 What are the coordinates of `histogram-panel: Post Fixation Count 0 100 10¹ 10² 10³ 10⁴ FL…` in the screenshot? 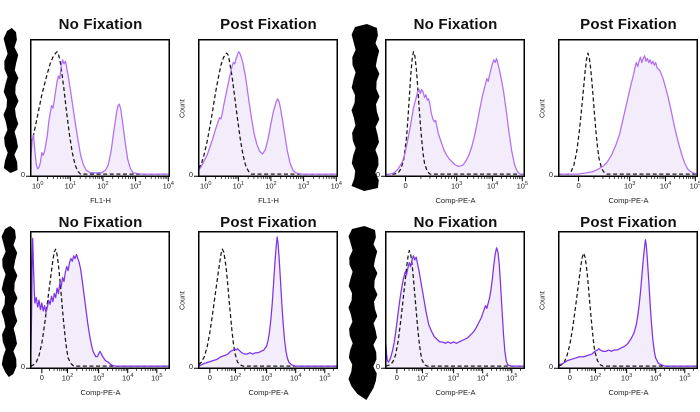 It's located at (258, 114).